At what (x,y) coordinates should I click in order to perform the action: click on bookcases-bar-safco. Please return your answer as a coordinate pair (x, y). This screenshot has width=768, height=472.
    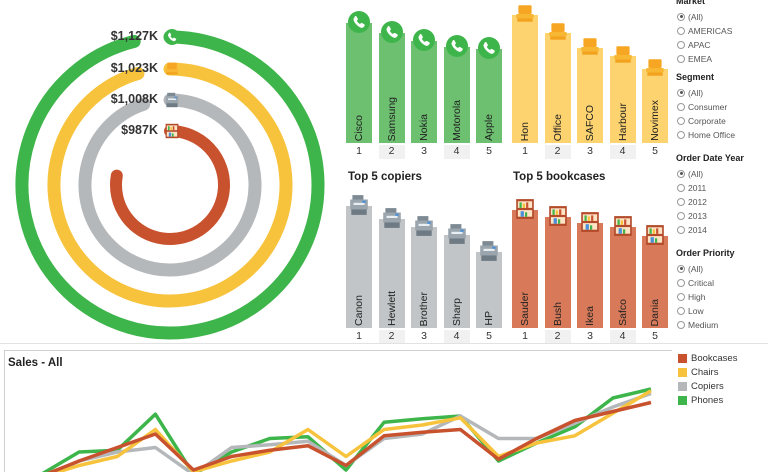
    Looking at the image, I should click on (622, 277).